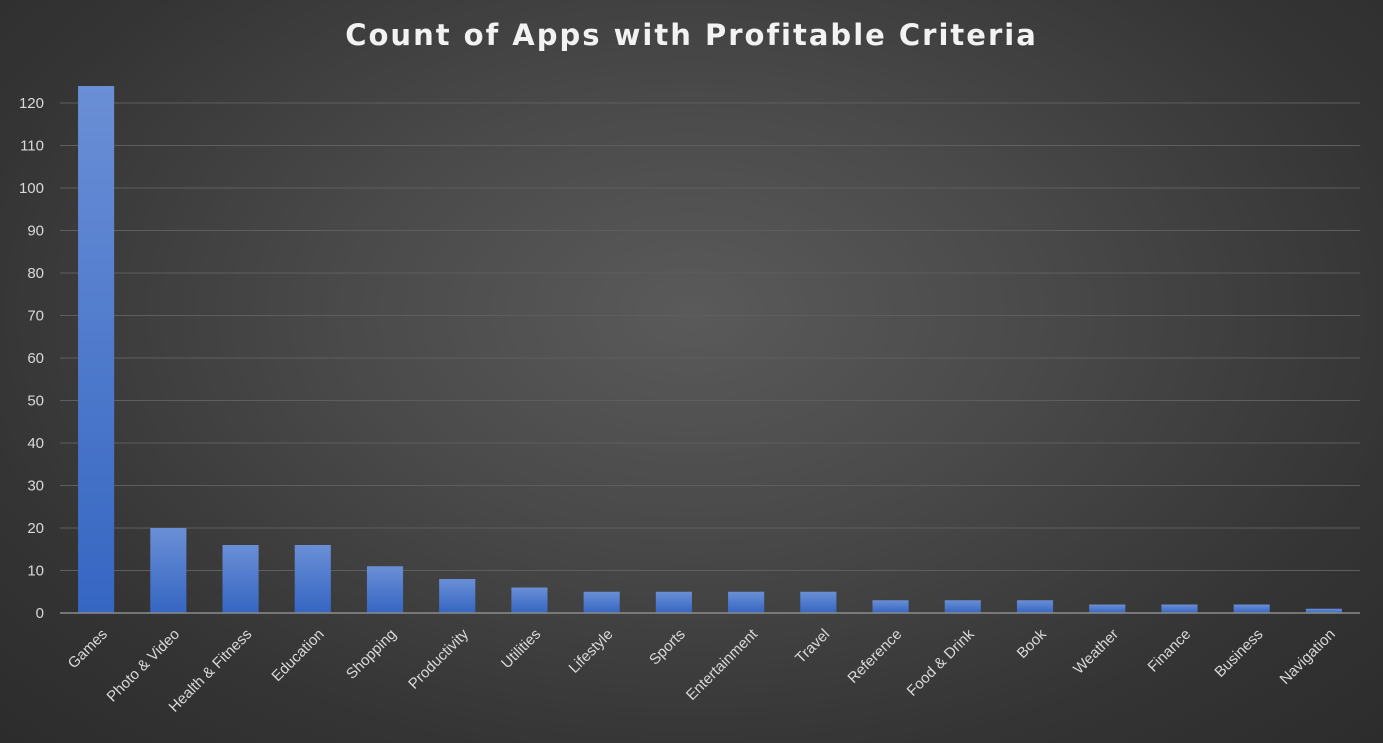  I want to click on bar-productivity, so click(457, 596).